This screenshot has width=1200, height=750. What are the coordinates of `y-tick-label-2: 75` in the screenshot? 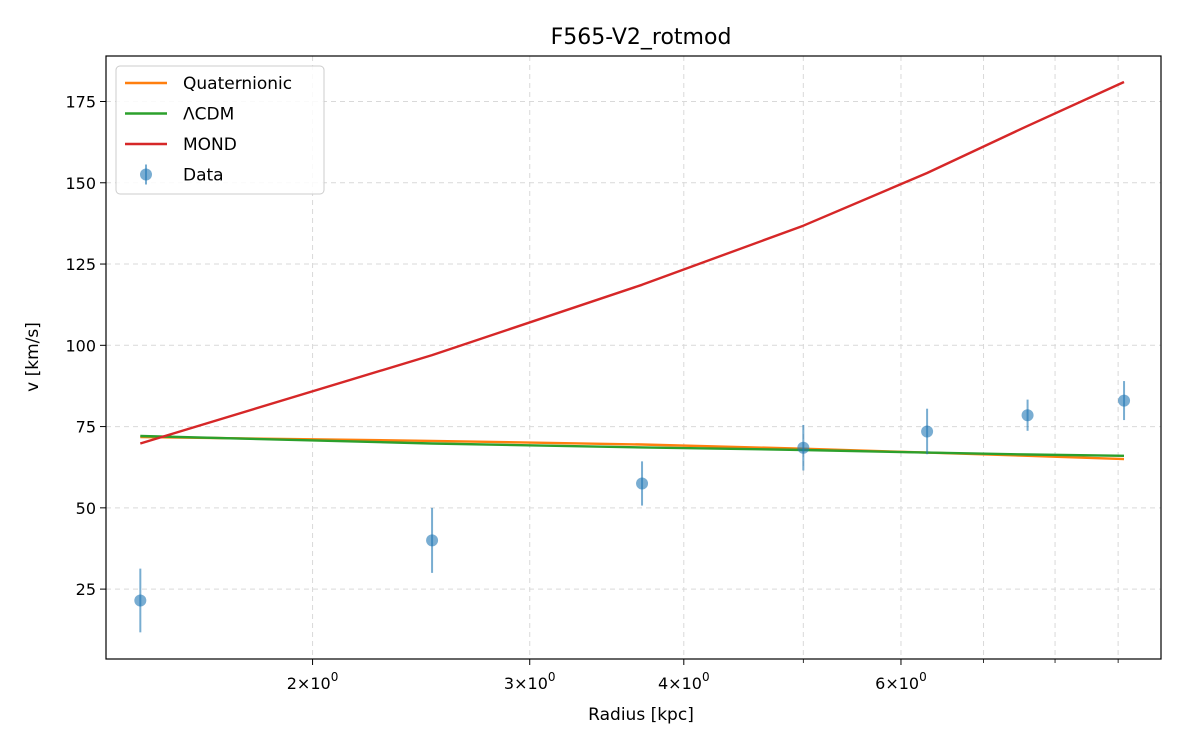 It's located at (86, 427).